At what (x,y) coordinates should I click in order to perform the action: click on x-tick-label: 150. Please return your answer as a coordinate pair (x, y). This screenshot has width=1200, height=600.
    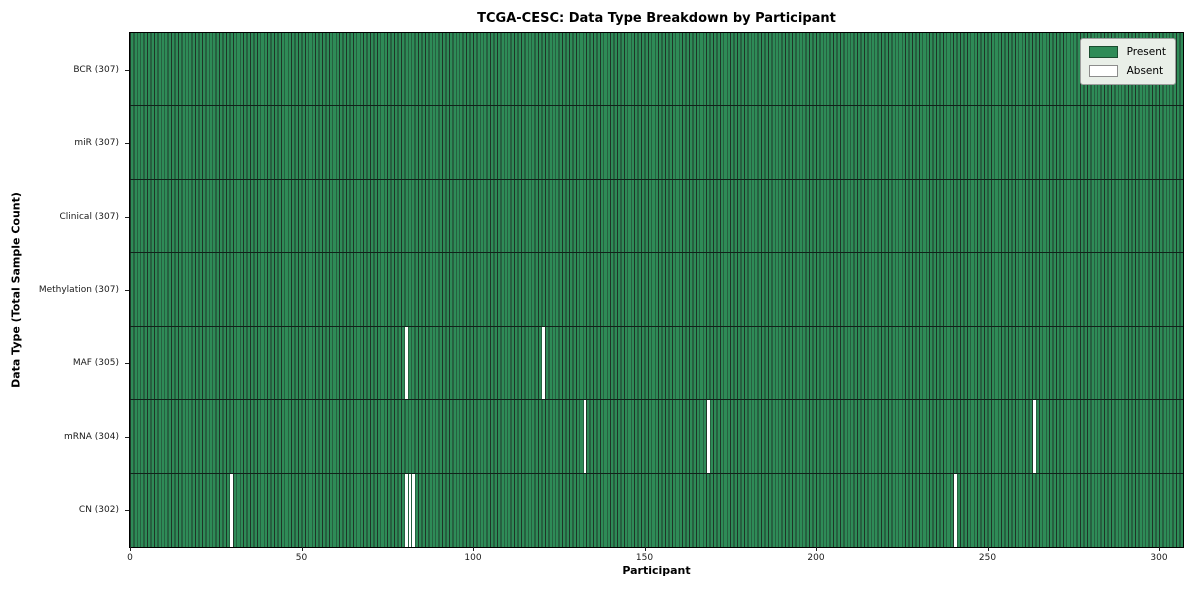
    Looking at the image, I should click on (644, 558).